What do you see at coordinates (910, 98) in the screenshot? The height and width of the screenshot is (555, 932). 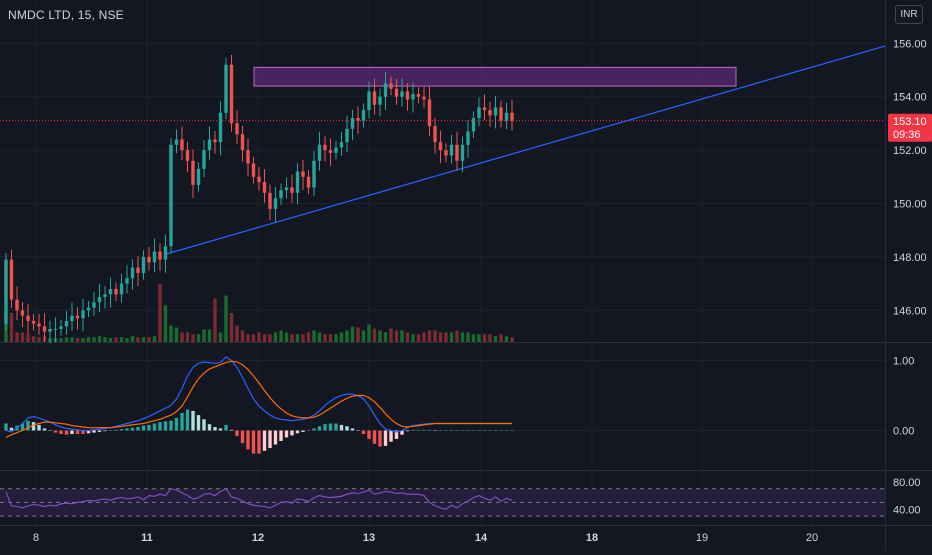 I see `price-axis-label: 154.00` at bounding box center [910, 98].